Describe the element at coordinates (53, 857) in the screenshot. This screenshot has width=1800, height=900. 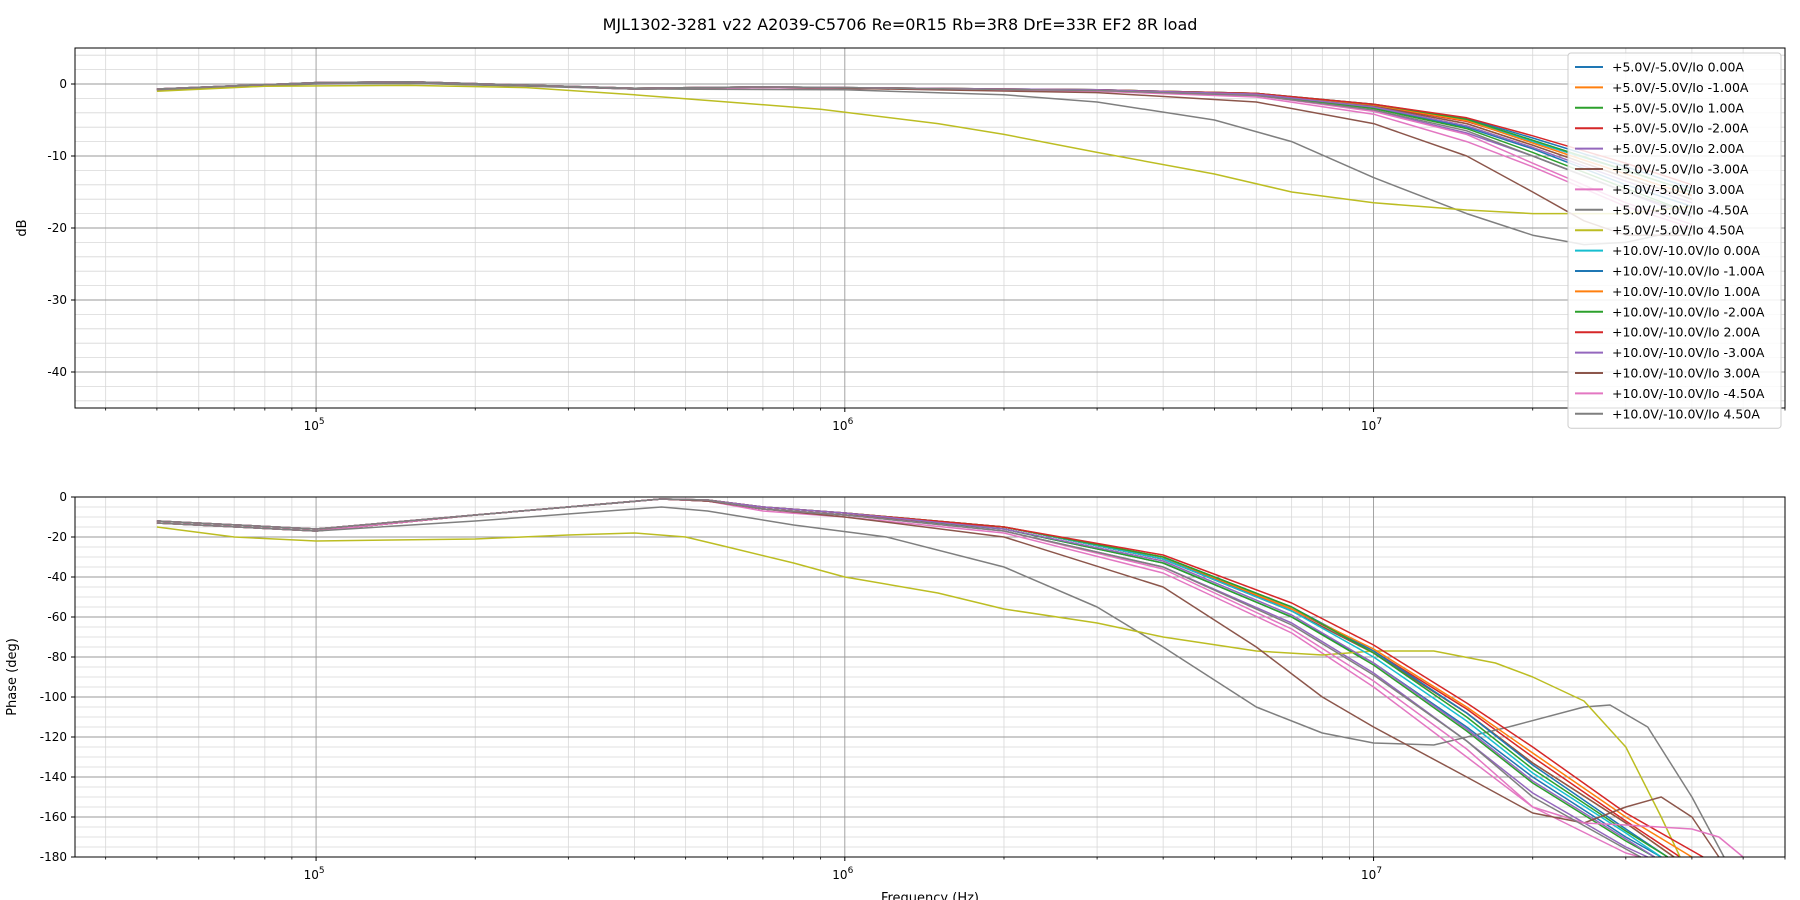
I see `y-tick-label: -180` at that location.